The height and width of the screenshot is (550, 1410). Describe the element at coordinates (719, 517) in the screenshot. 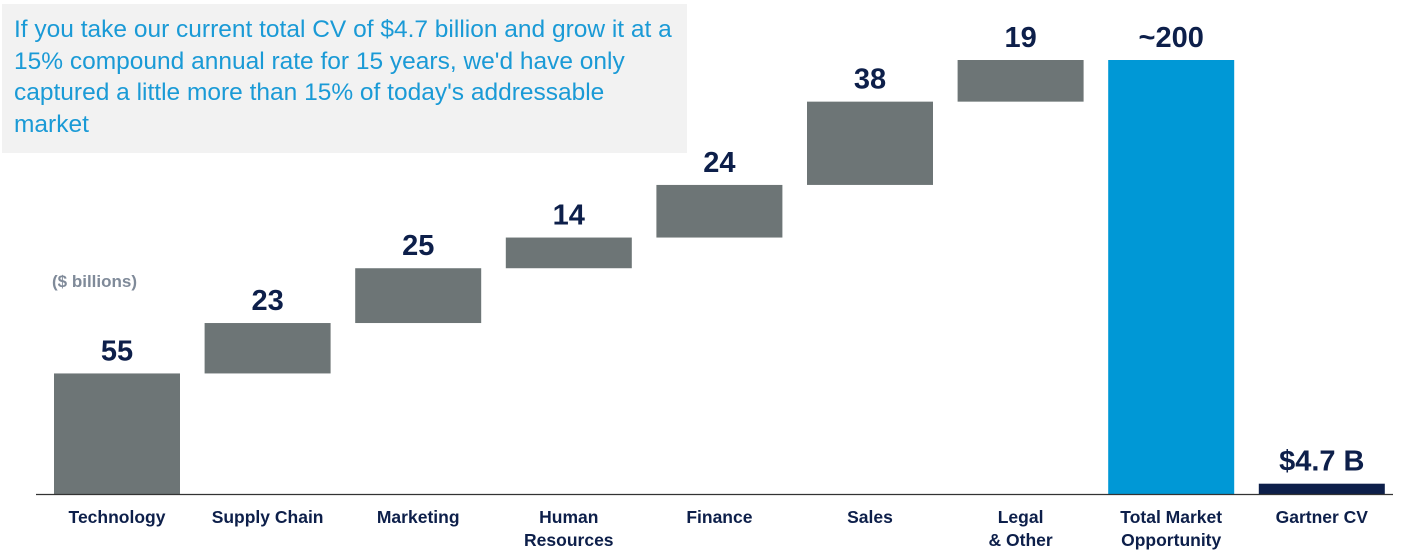

I see `category-label-finance: Finance` at that location.